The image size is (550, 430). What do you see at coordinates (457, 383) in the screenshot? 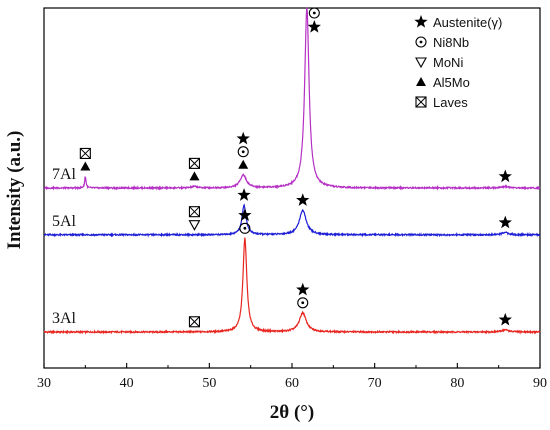
I see `x-tick-label-80: 80` at bounding box center [457, 383].